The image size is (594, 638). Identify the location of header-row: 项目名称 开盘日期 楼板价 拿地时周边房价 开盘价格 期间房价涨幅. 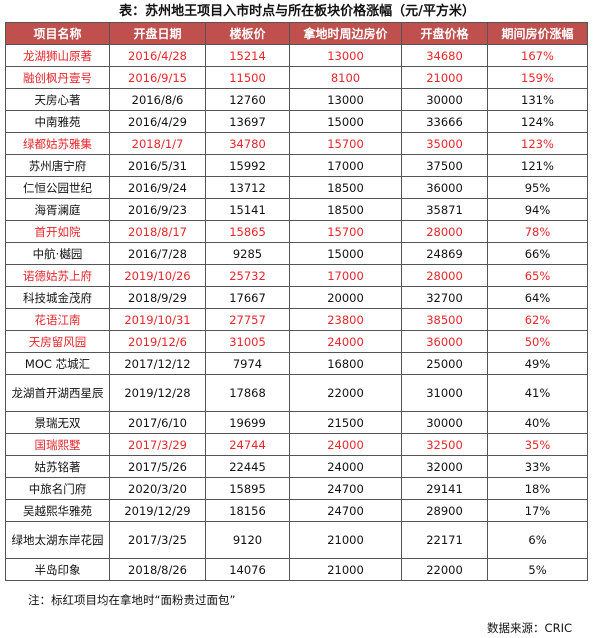
(296, 33).